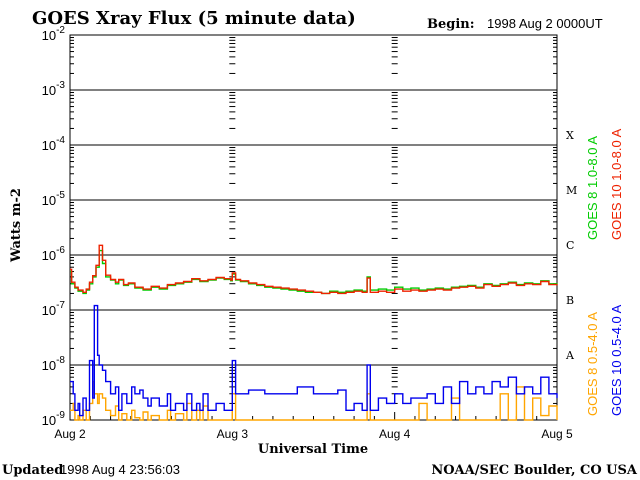 The width and height of the screenshot is (640, 480). Describe the element at coordinates (451, 24) in the screenshot. I see `begin-label: Begin:` at that location.